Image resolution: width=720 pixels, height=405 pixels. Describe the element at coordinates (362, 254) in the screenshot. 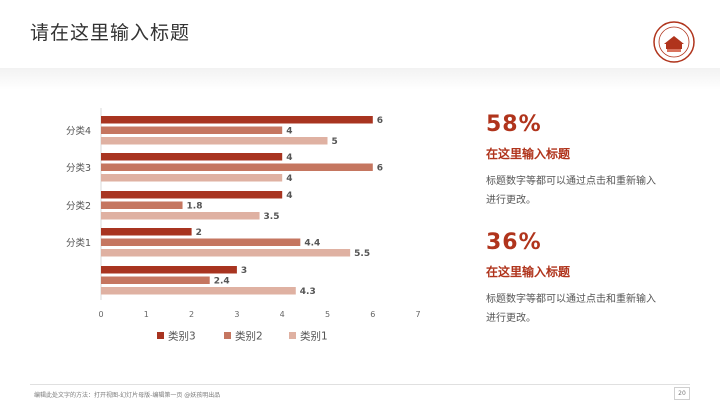

I see `data-label: 5.5` at that location.